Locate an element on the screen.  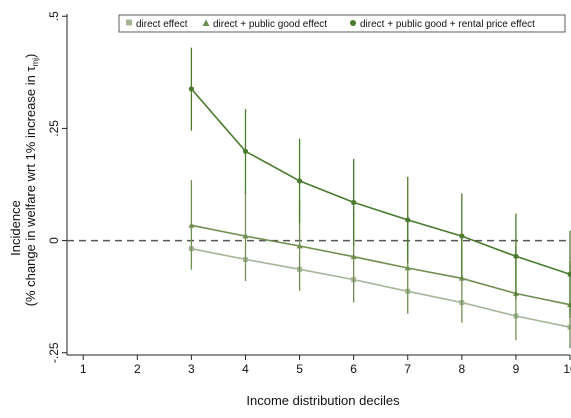
y-tick-label-3: .5 is located at coordinates (54, 16).